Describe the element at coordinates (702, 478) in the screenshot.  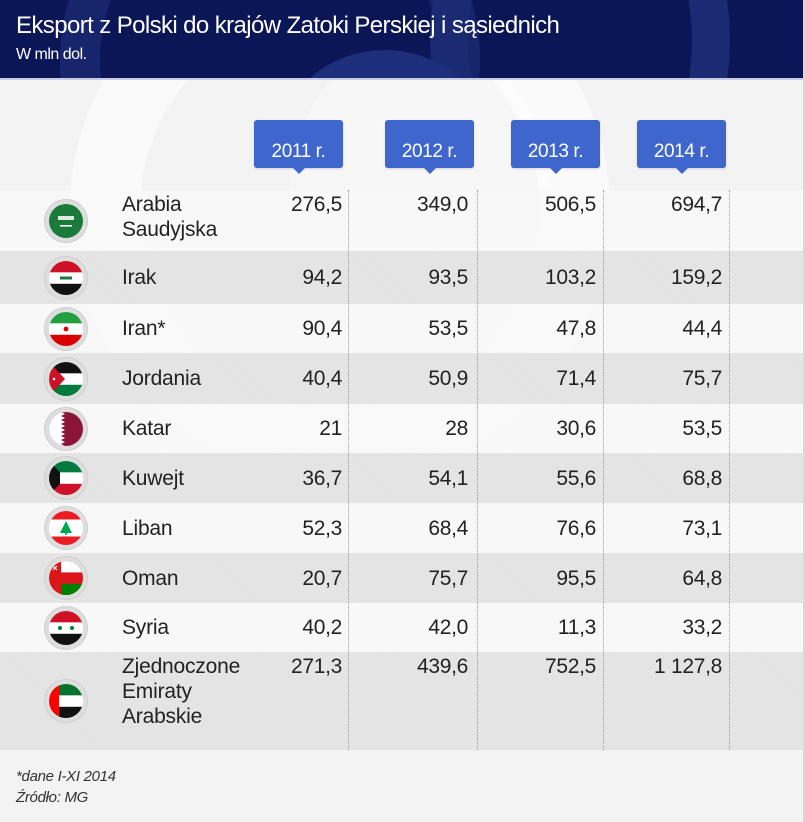
I see `value-cell-2014: 68,8` at that location.